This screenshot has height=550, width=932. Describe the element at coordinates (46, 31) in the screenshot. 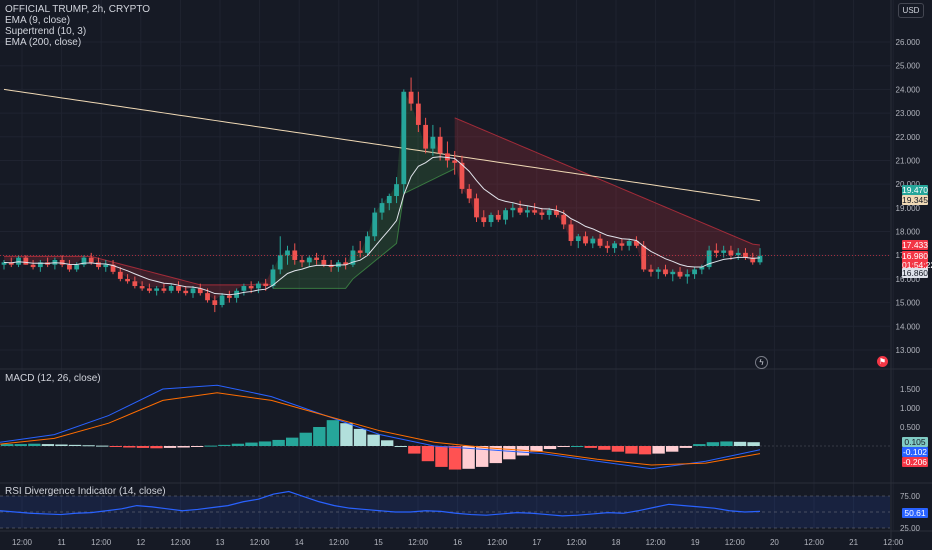

I see `legend-supertrend: Supertrend (10, 3)` at that location.